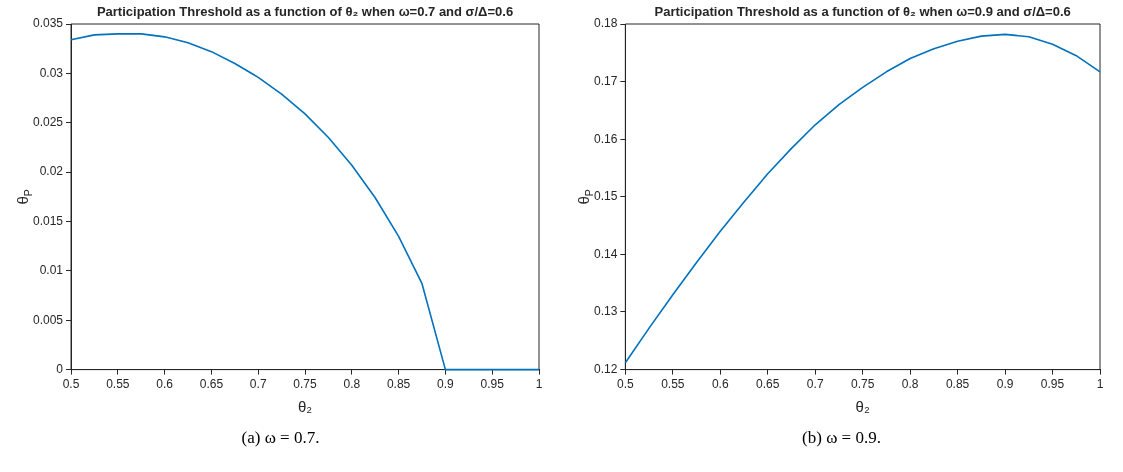 The height and width of the screenshot is (472, 1123). What do you see at coordinates (606, 138) in the screenshot?
I see `y-tick-label: 0.16` at bounding box center [606, 138].